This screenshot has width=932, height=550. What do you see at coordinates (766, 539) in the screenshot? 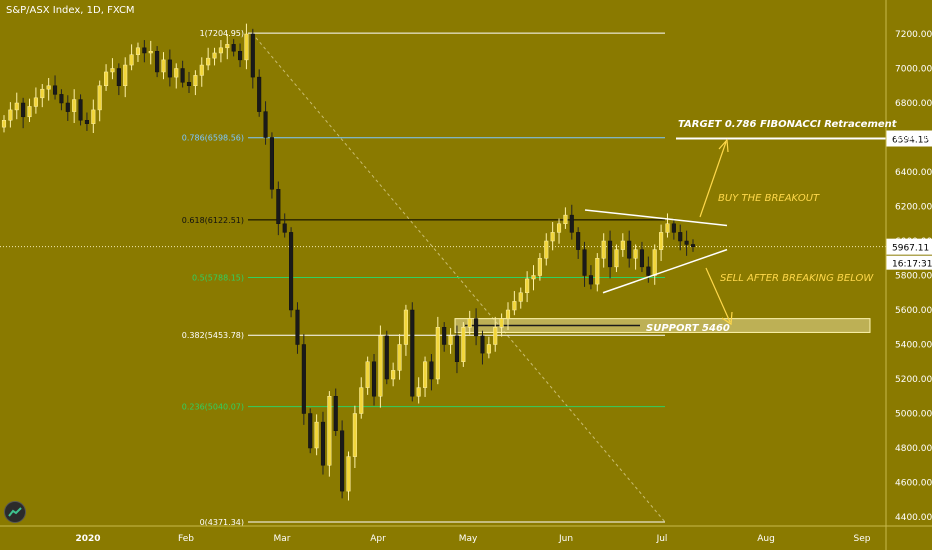
I see `x-tick-label: Aug` at bounding box center [766, 539].